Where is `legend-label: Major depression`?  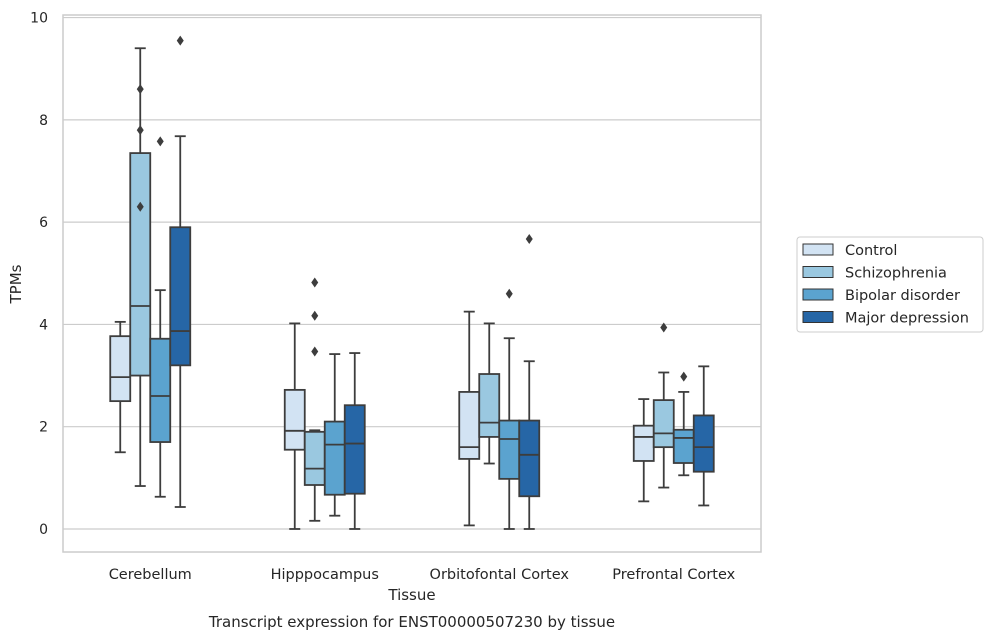
legend-label: Major depression is located at coordinates (907, 319).